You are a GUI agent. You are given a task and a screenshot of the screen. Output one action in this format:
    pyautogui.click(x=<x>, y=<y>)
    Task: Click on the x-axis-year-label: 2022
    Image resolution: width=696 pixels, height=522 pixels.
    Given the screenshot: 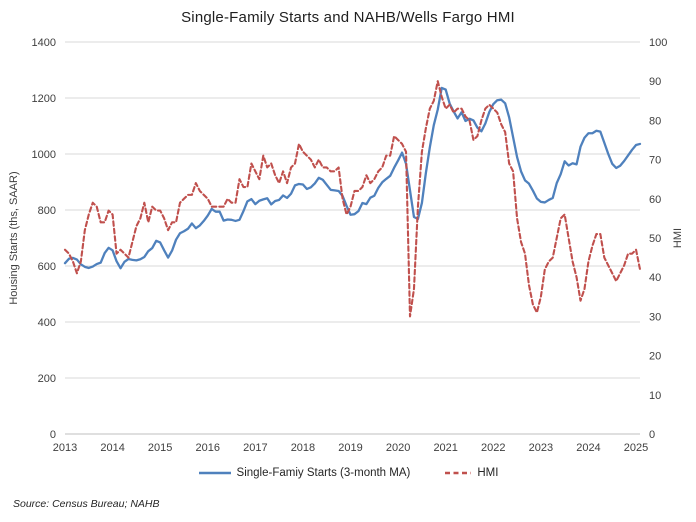 What is the action you would take?
    pyautogui.click(x=493, y=448)
    